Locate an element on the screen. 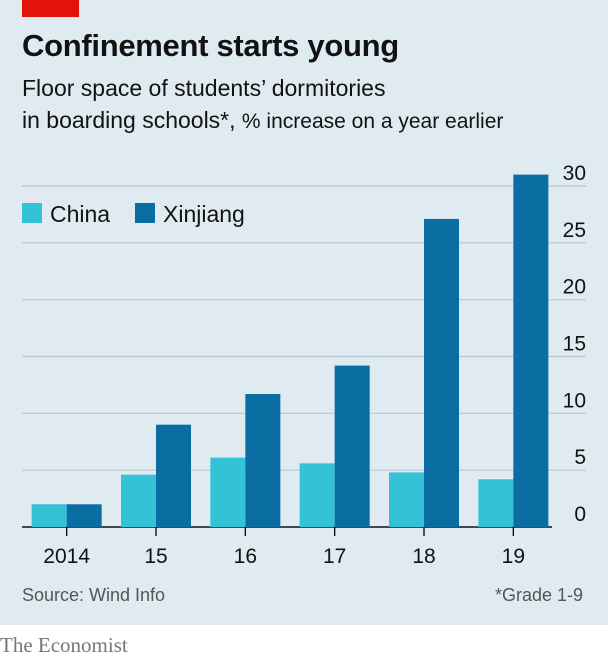  x-tick-label: 19 is located at coordinates (513, 556).